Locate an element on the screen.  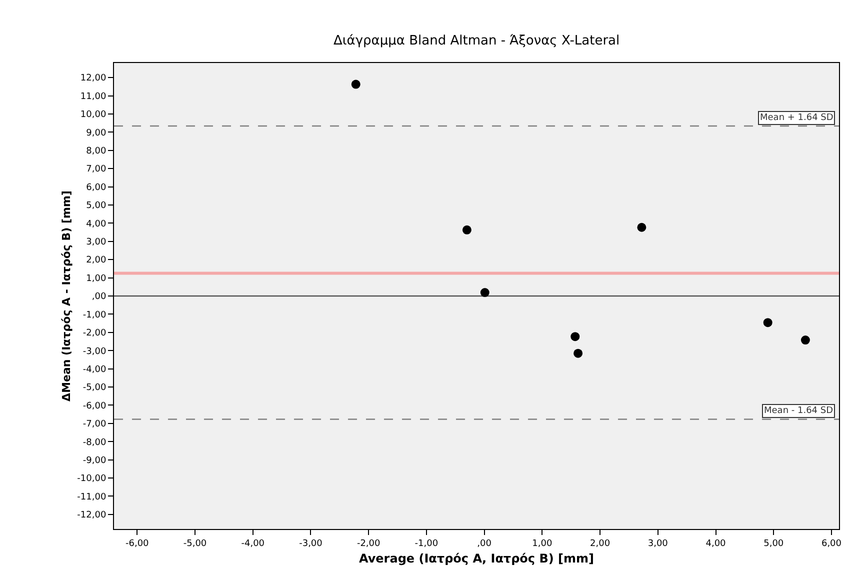
chart-title: Διάγραμμα Bland Altman - Άξονας X-Lateral is located at coordinates (476, 41).